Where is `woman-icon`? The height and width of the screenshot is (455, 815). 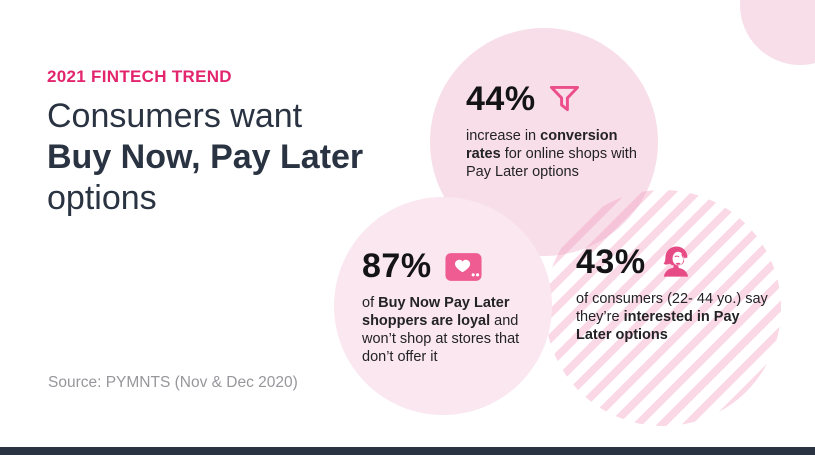 woman-icon is located at coordinates (675, 261).